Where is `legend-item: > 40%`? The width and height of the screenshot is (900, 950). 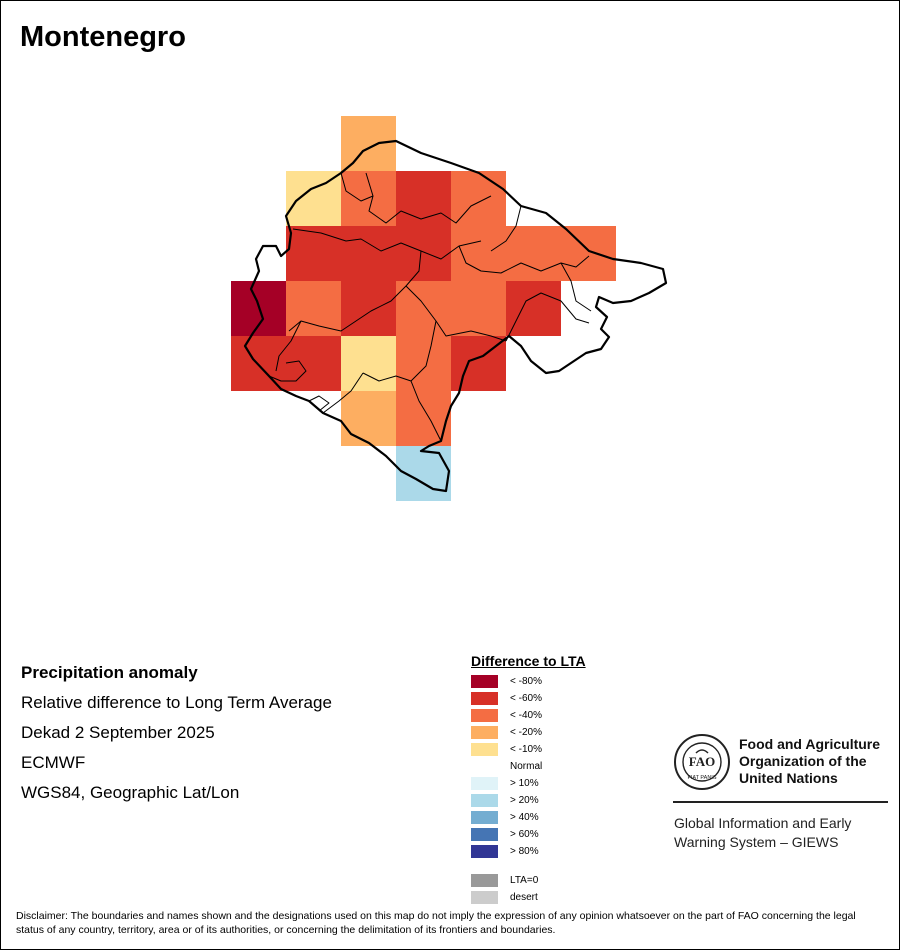
legend-item: > 40% is located at coordinates (528, 817).